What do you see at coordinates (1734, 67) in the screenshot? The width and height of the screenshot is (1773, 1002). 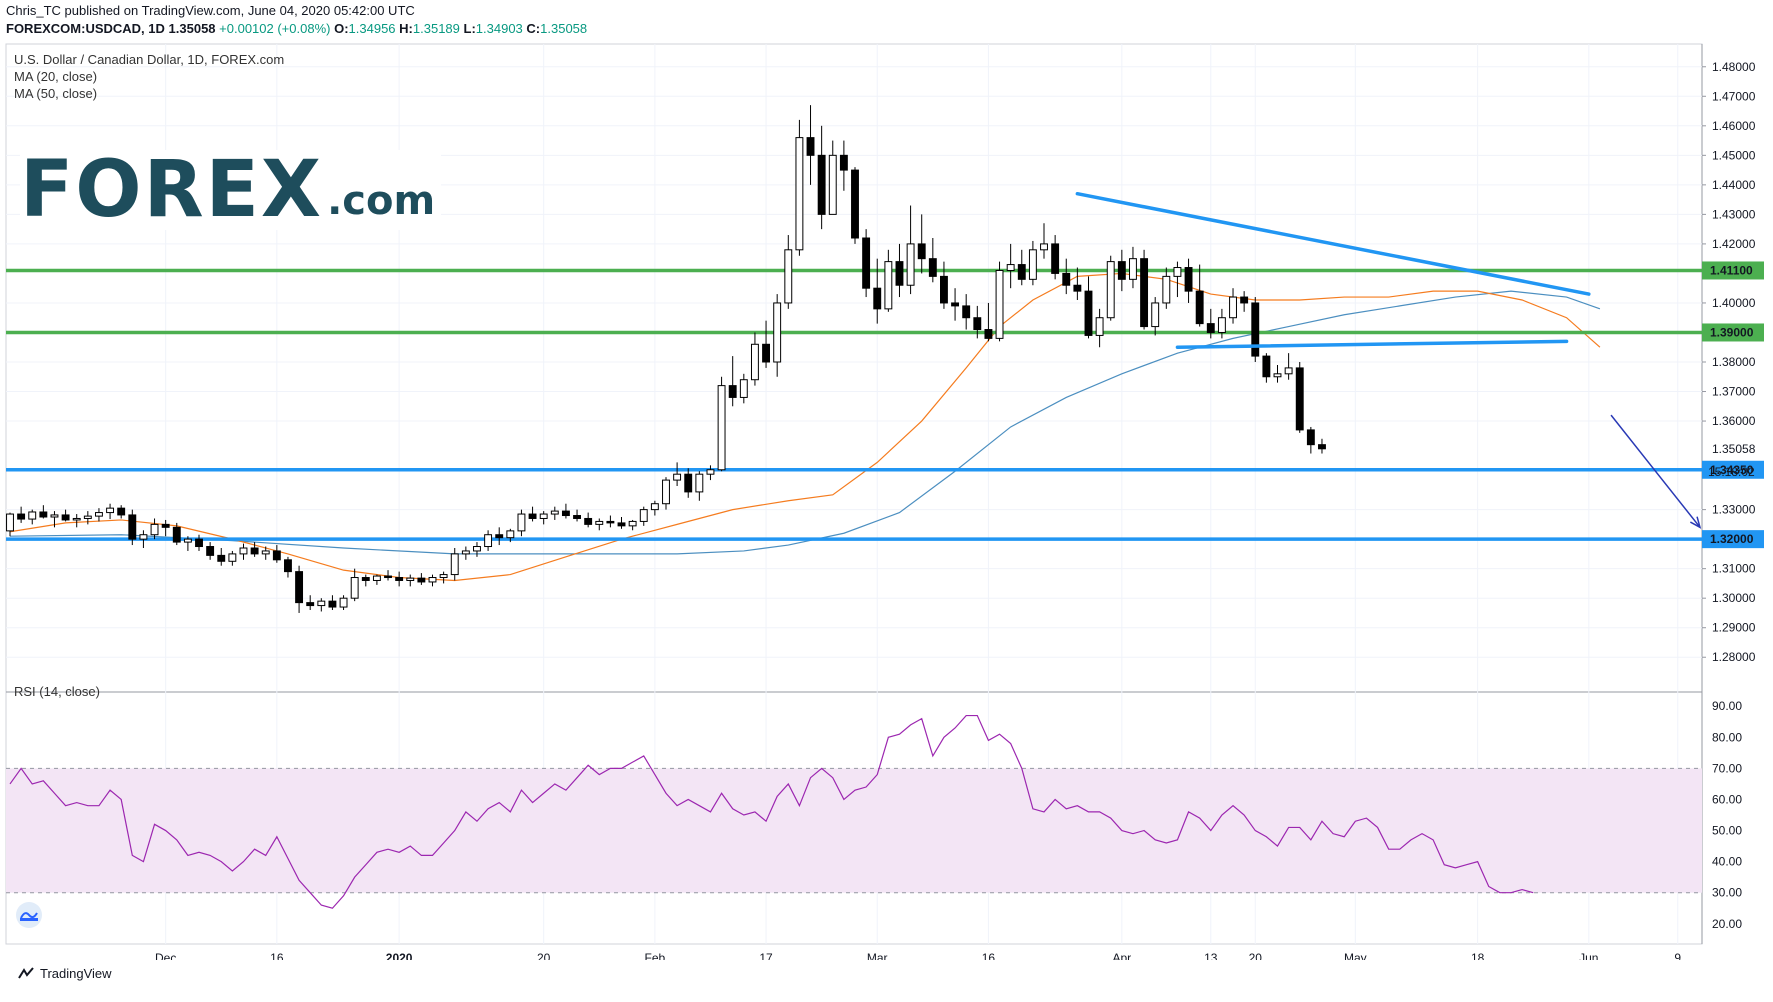 I see `y-tick-label: 1.48000` at bounding box center [1734, 67].